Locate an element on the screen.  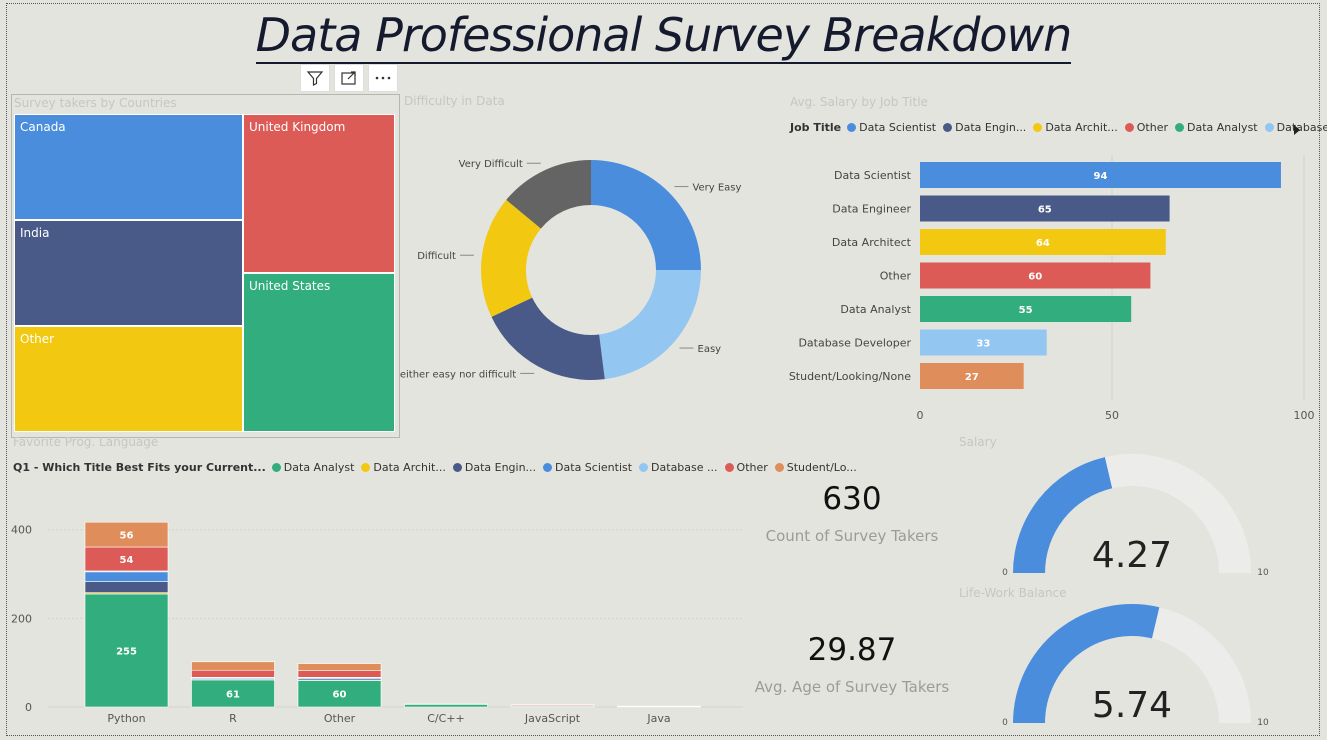
bar-data-label: 33 is located at coordinates (983, 344).